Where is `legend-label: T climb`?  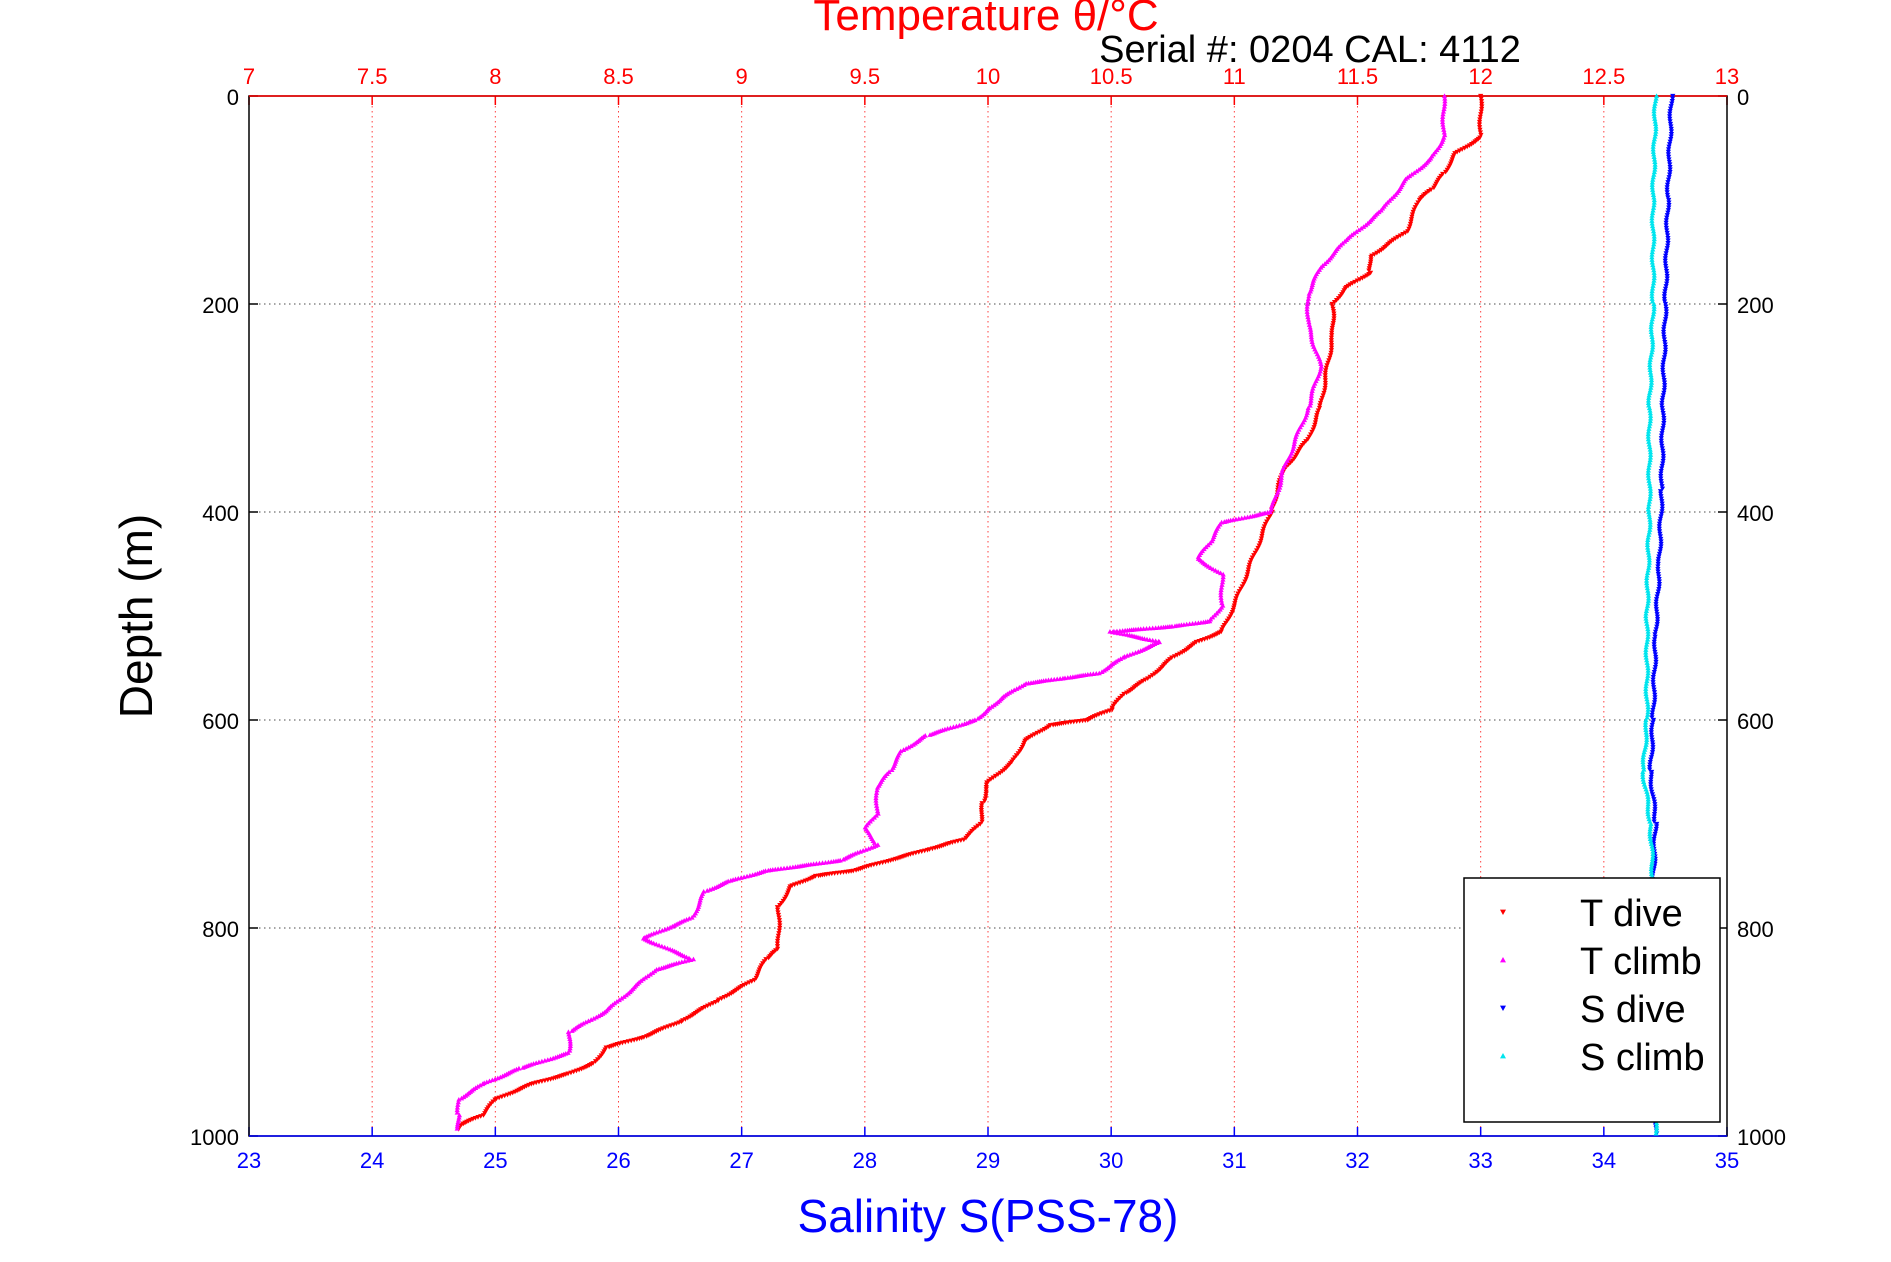 legend-label: T climb is located at coordinates (1641, 962).